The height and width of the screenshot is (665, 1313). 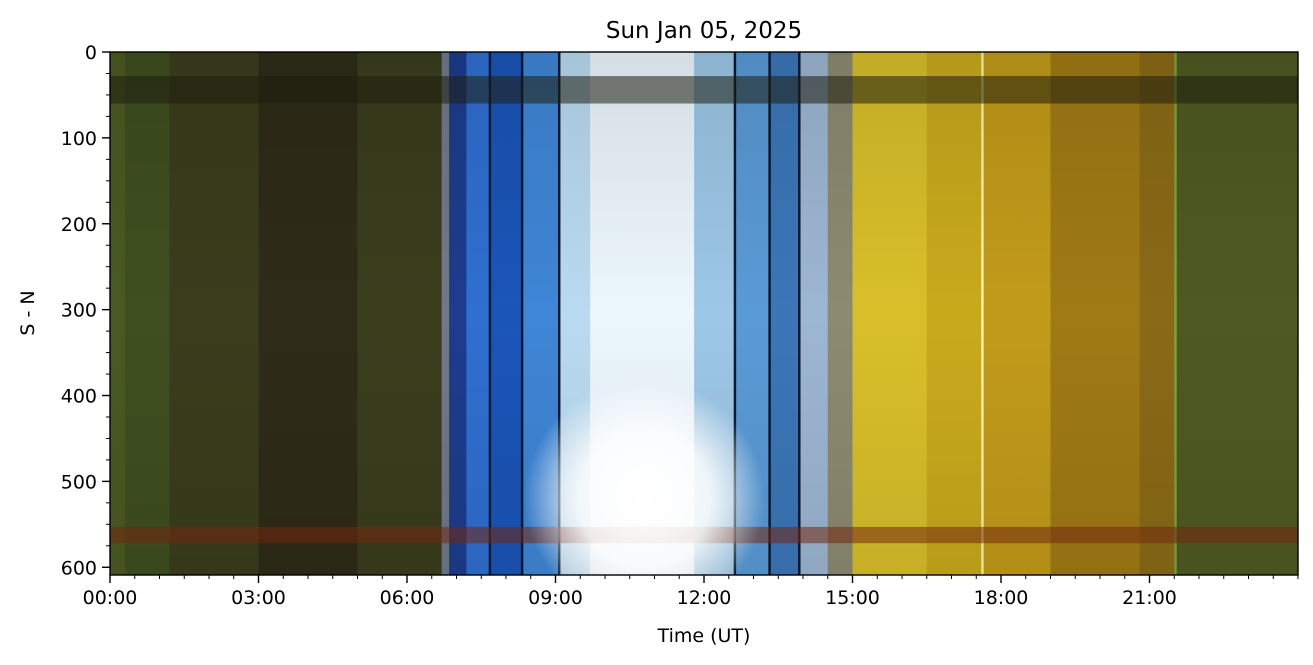 What do you see at coordinates (28, 312) in the screenshot?
I see `y-axis-title: S - N` at bounding box center [28, 312].